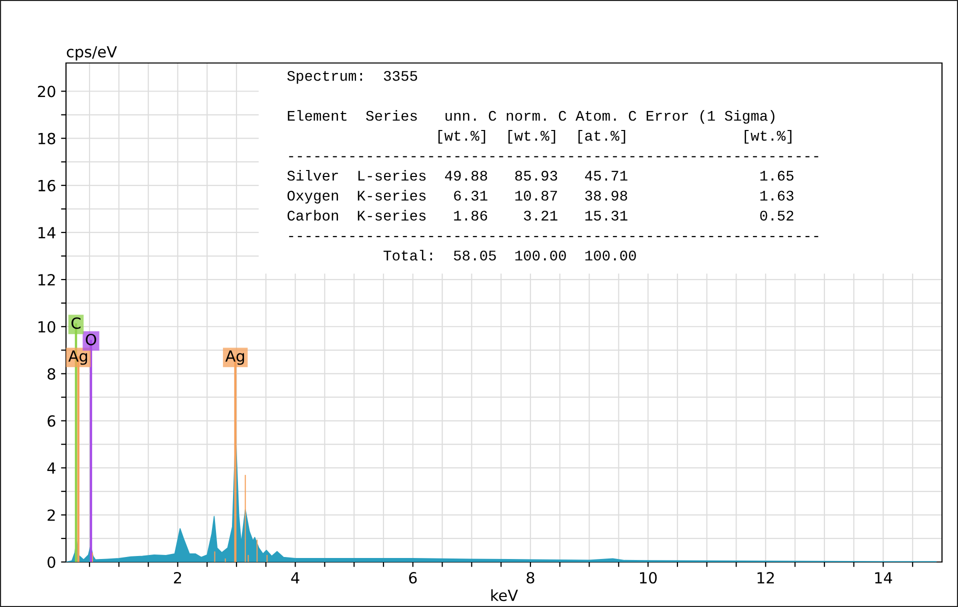 The image size is (958, 607). I want to click on x-tick-label: 6, so click(413, 578).